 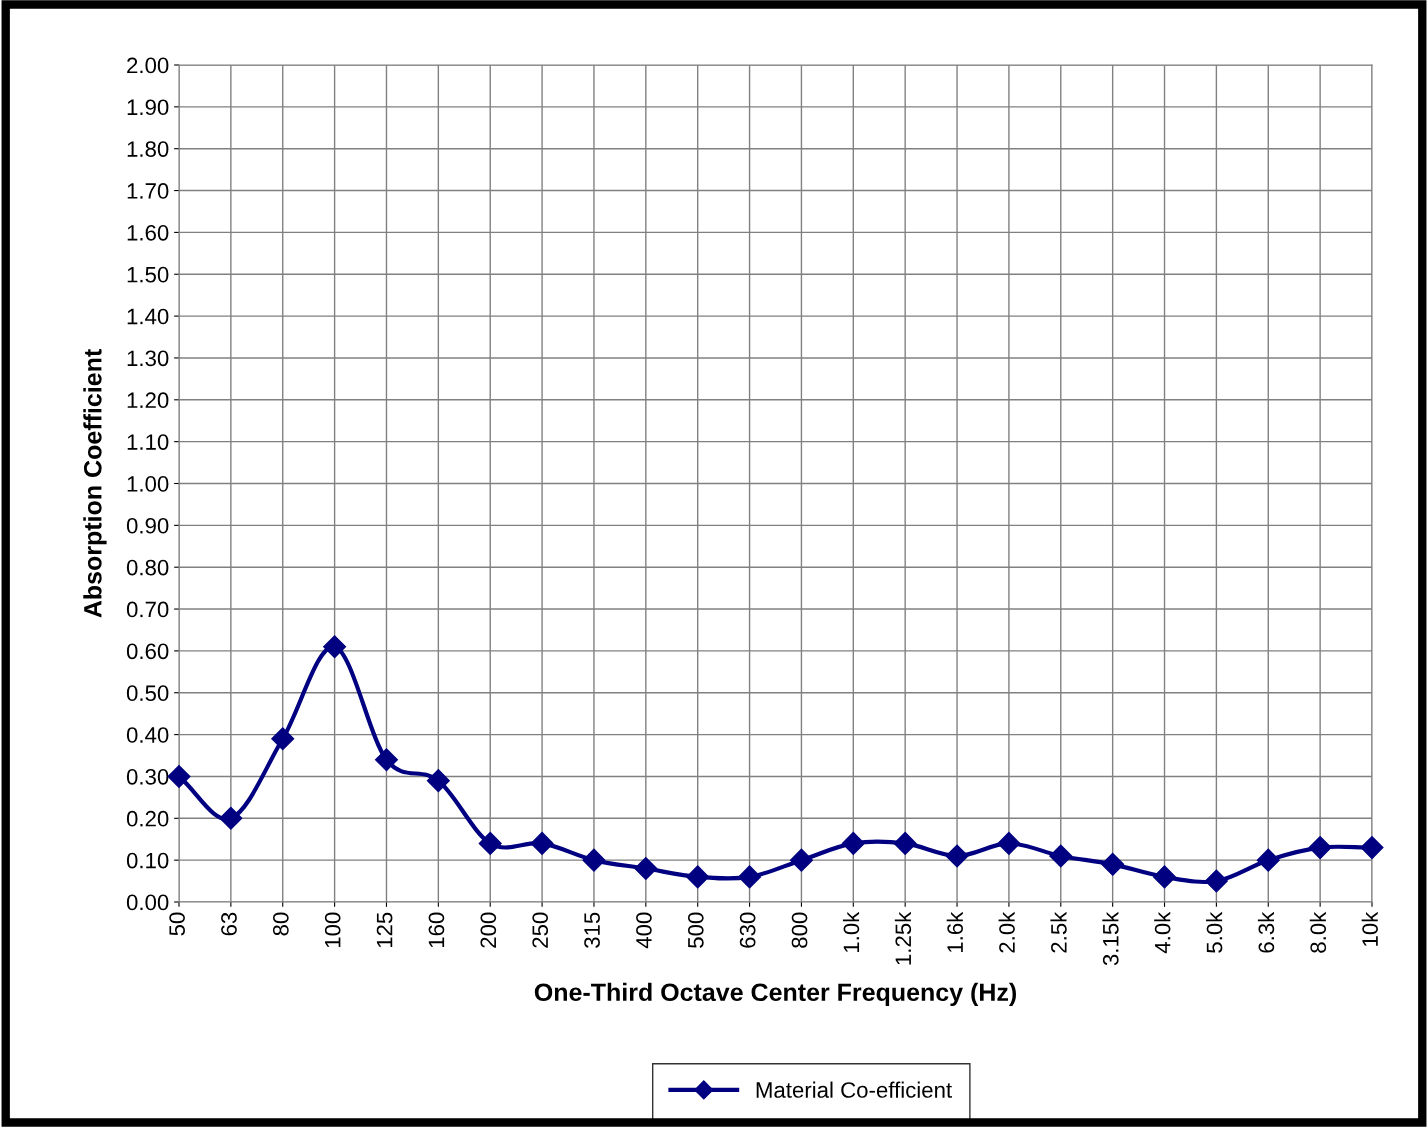 What do you see at coordinates (148, 400) in the screenshot?
I see `y-tick-label: 1.20` at bounding box center [148, 400].